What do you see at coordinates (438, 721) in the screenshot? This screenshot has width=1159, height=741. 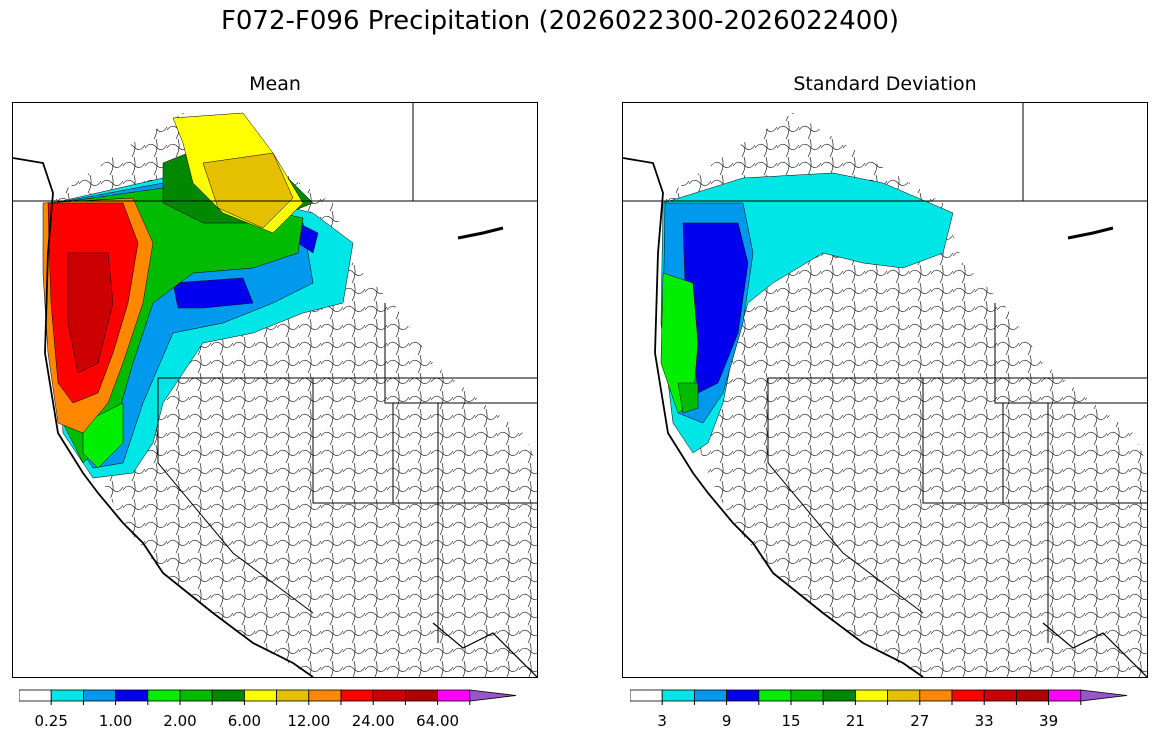 I see `colorbar-tick-label: 64.00` at bounding box center [438, 721].